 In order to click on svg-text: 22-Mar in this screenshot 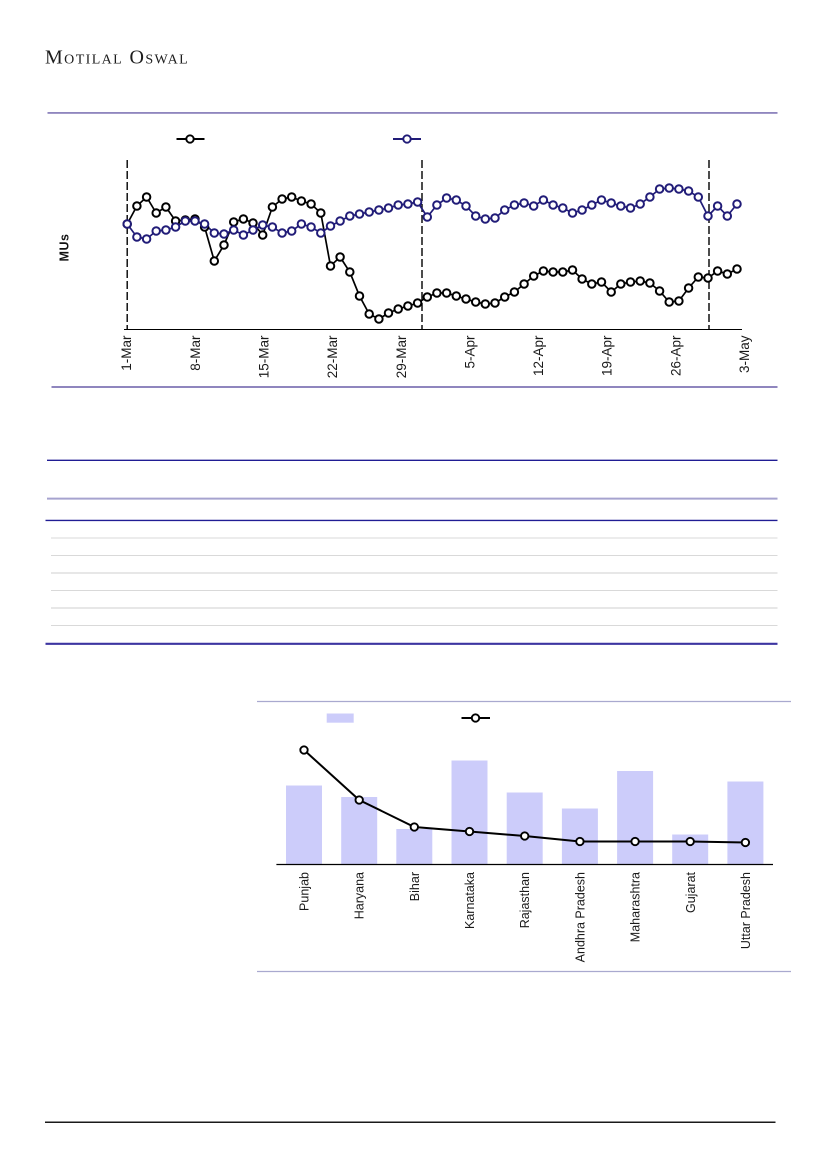, I will do `click(332, 356)`.